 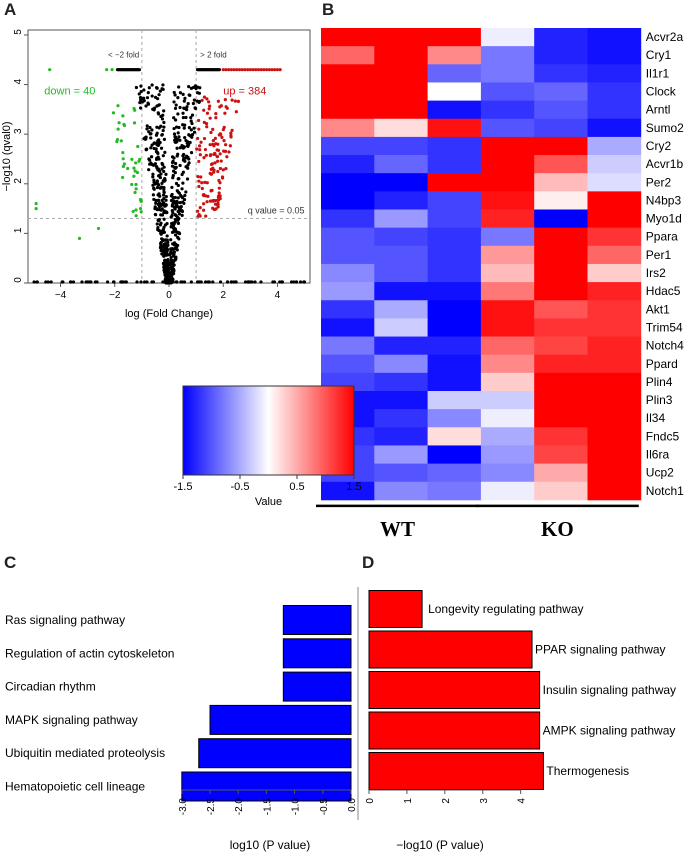 I want to click on heatmap-row-label: Il1r1, so click(x=658, y=73).